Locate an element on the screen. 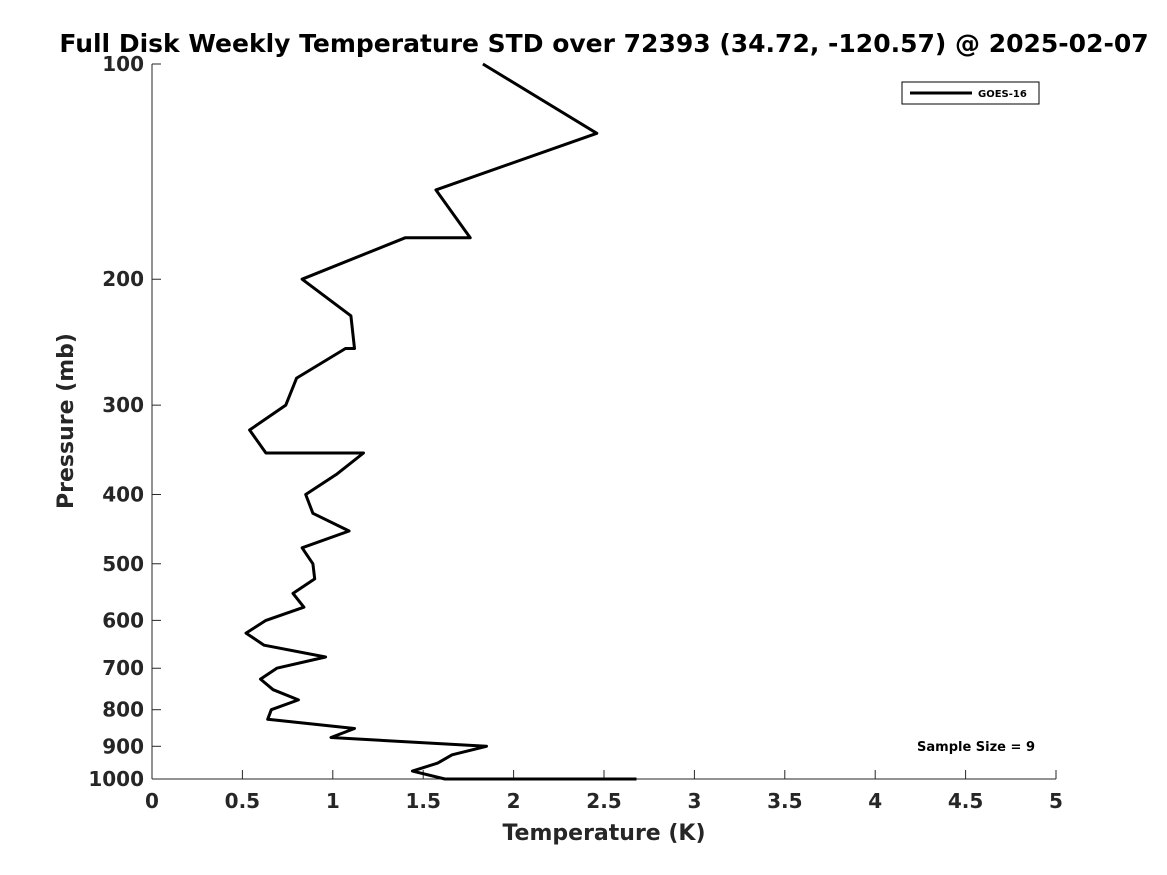 Image resolution: width=1167 pixels, height=875 pixels. x-tick-label: 4.5 is located at coordinates (965, 801).